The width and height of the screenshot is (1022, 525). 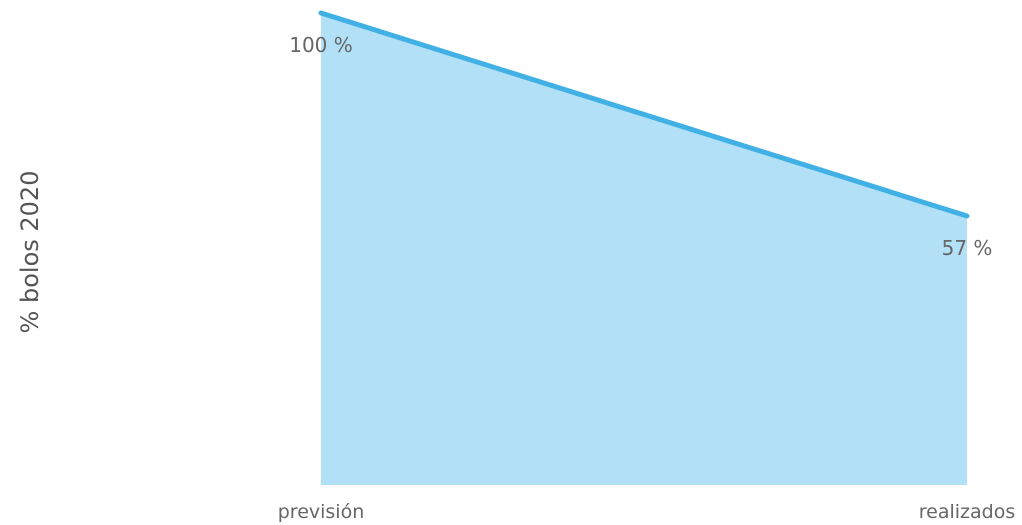 I want to click on x-tick-label: realizados, so click(x=967, y=512).